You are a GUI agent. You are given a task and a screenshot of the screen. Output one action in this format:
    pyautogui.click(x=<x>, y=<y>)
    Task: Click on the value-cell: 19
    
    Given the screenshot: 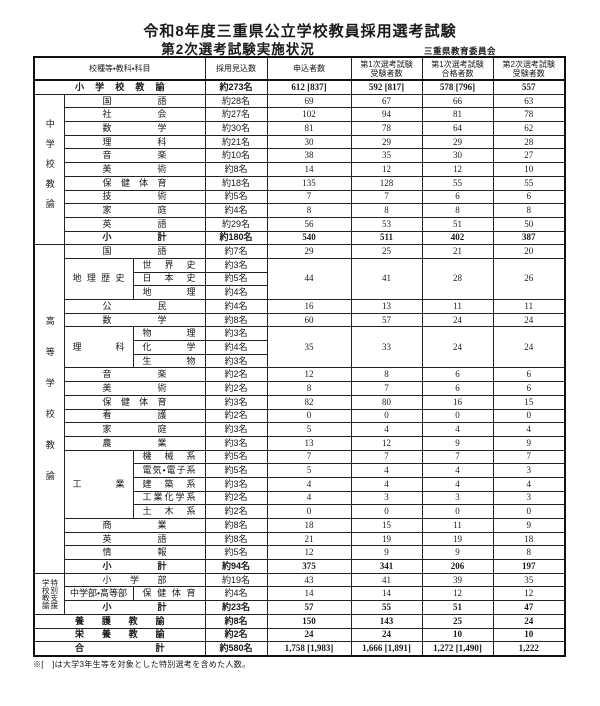 What is the action you would take?
    pyautogui.click(x=457, y=539)
    